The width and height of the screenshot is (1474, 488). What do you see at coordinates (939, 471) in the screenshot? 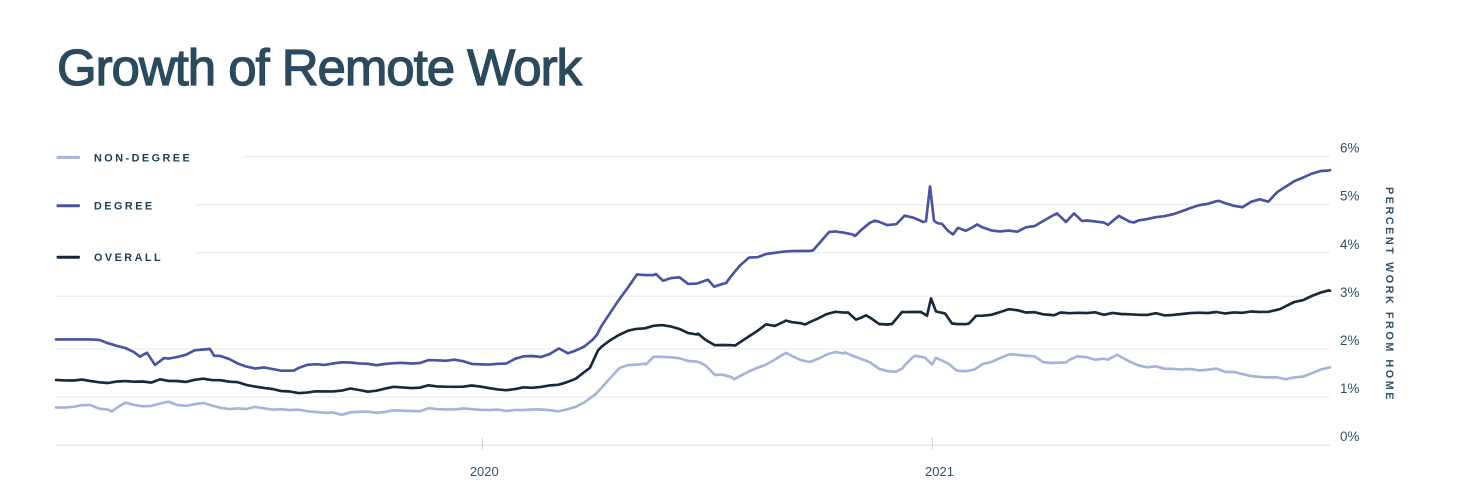
I see `svg-text: 2021` at bounding box center [939, 471].